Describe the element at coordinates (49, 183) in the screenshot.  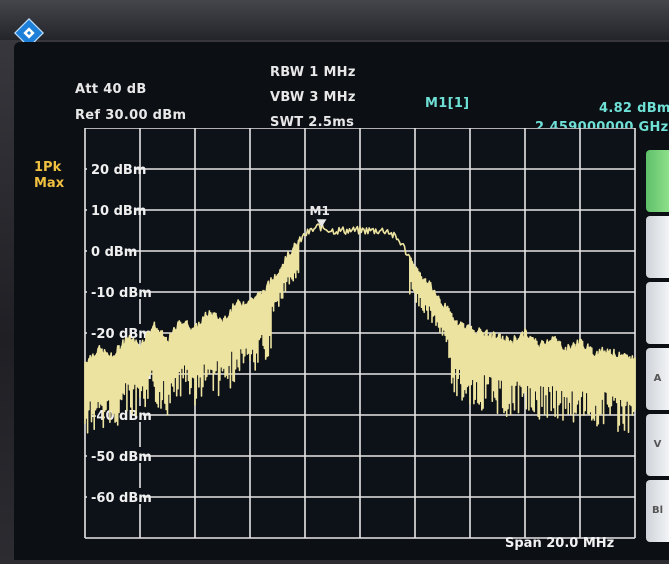
I see `trace-type-label: Max` at that location.